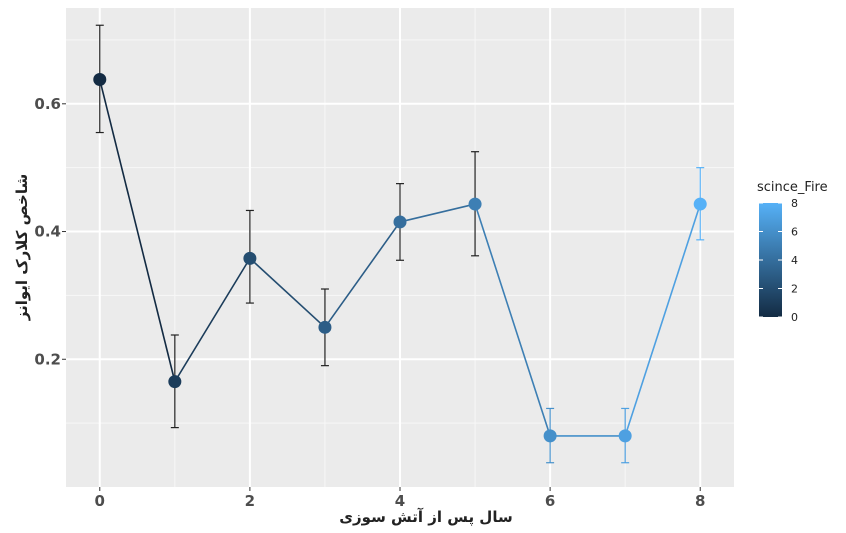 Image resolution: width=846 pixels, height=533 pixels. I want to click on x-tick-label: 6, so click(550, 501).